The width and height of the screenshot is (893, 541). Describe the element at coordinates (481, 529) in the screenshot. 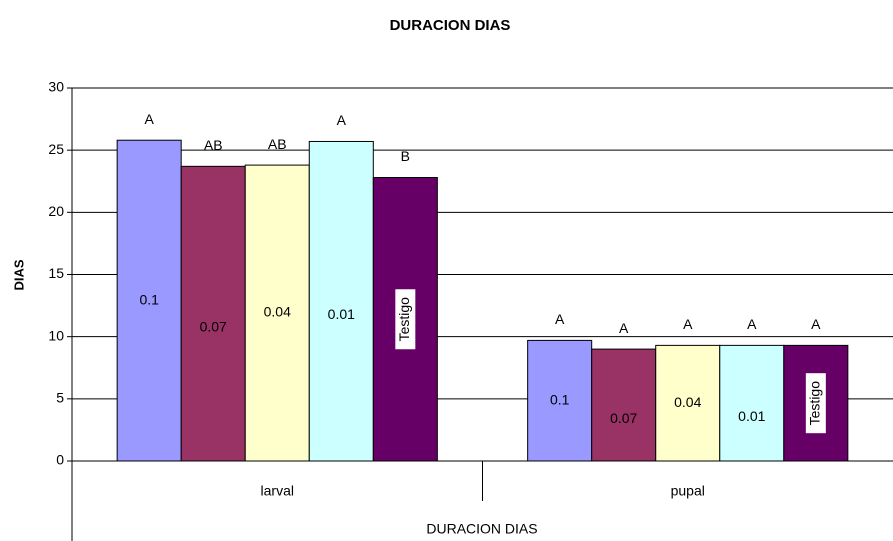

I see `x-axis-label: DURACION DIAS` at that location.